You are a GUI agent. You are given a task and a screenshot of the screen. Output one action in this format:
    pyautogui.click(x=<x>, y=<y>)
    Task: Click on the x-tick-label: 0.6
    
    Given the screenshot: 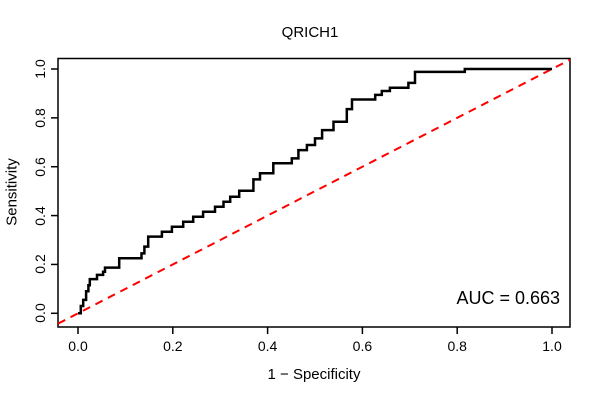 What is the action you would take?
    pyautogui.click(x=362, y=346)
    